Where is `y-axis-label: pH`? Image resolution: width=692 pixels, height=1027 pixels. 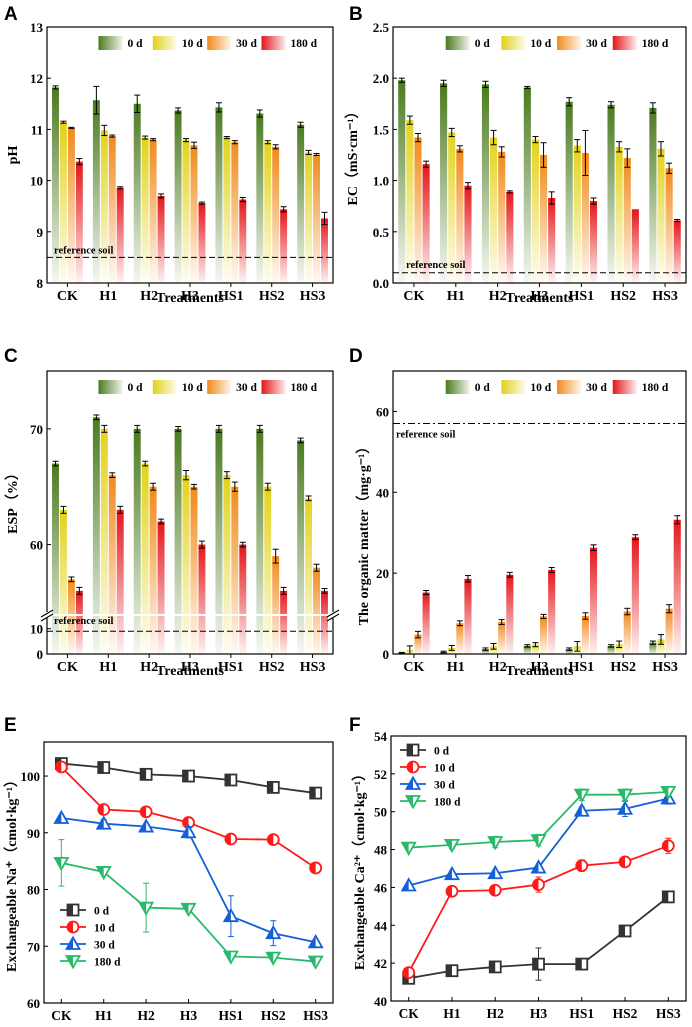 y-axis-label: pH is located at coordinates (13, 155).